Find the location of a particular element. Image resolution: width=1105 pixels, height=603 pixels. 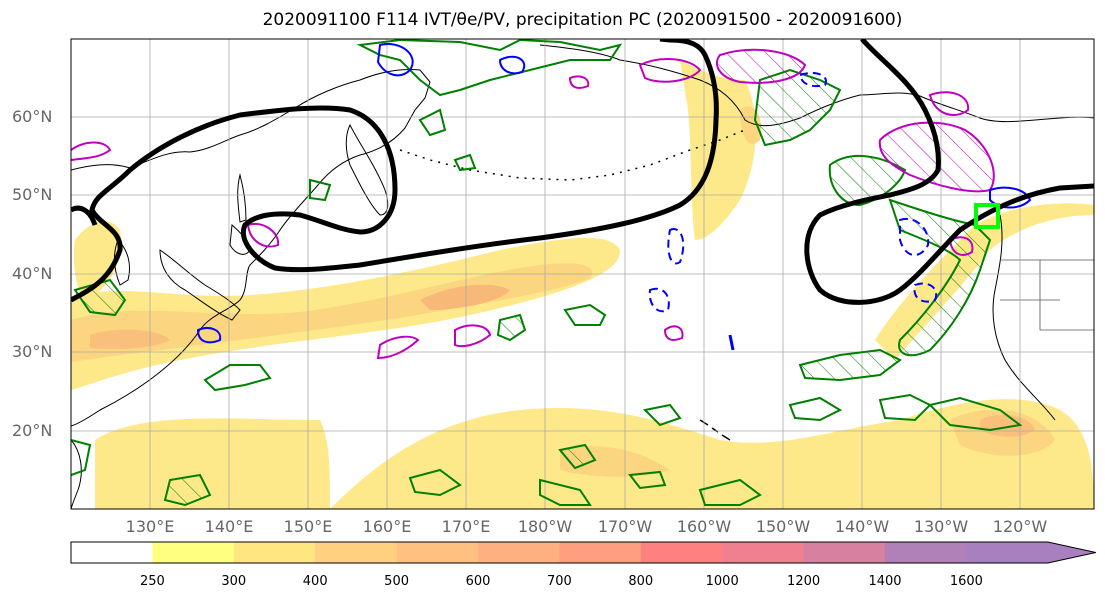

colorbar-tick-label: 300 is located at coordinates (234, 581).